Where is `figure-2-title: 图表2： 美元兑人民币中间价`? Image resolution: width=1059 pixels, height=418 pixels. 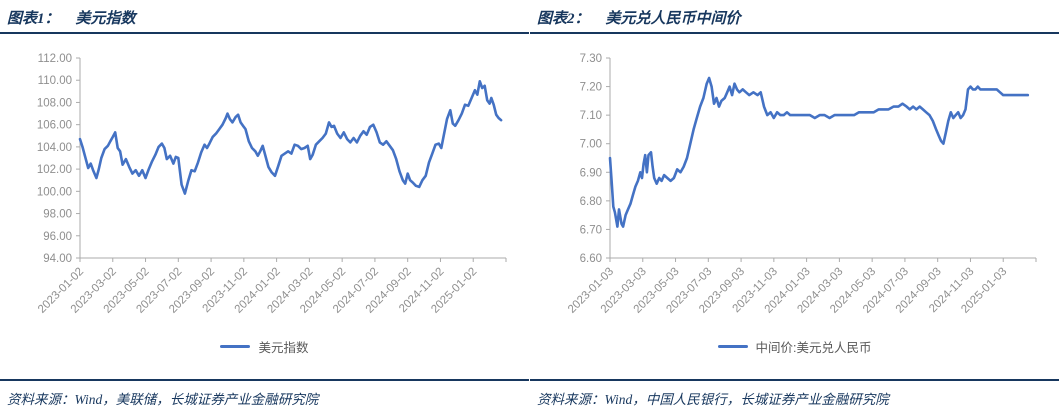 figure-2-title: 图表2： 美元兑人民币中间价 is located at coordinates (794, 17).